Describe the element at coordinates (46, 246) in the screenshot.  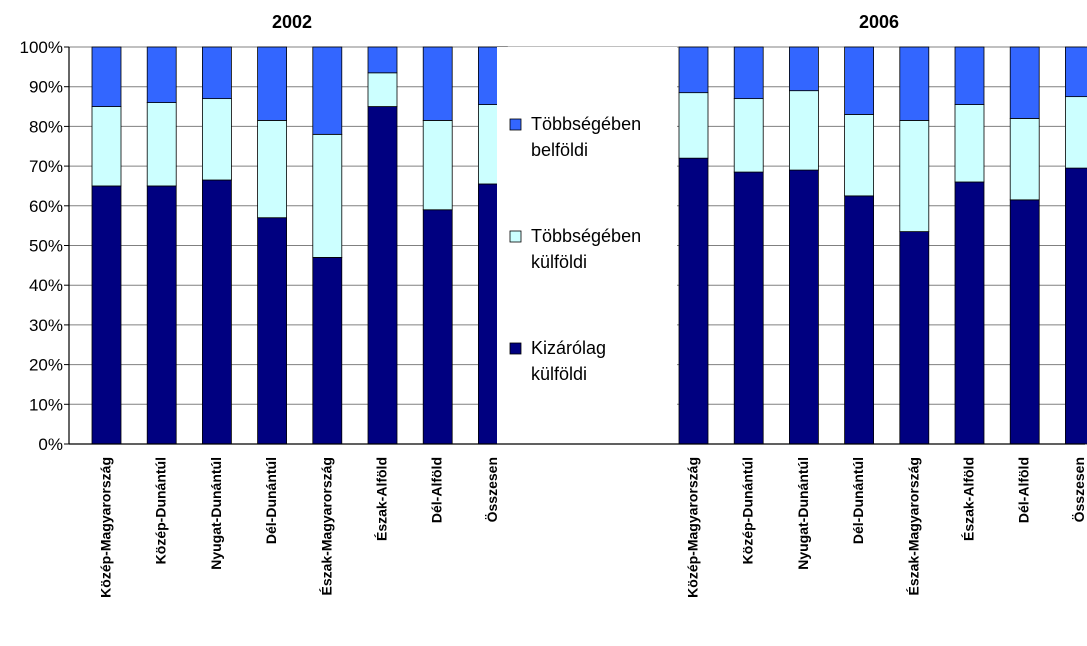
I see `y-tick-label: 50%` at that location.